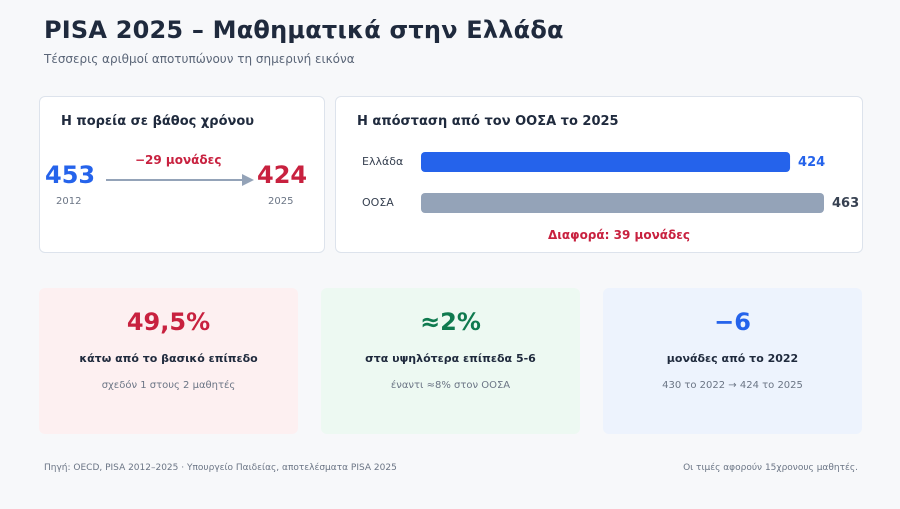 This screenshot has height=509, width=900. Describe the element at coordinates (732, 385) in the screenshot. I see `kpi-note: 430 το 2022 → 424 το 2025` at that location.